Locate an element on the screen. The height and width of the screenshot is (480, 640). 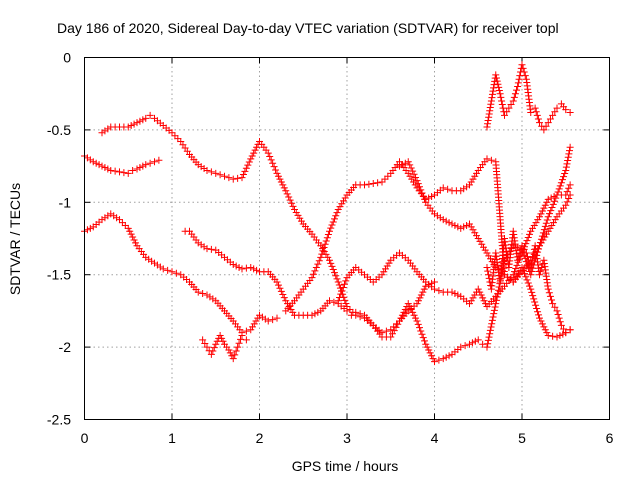
x-tick-labels: 0 1 2 3 4 5 6 is located at coordinates (347, 438).